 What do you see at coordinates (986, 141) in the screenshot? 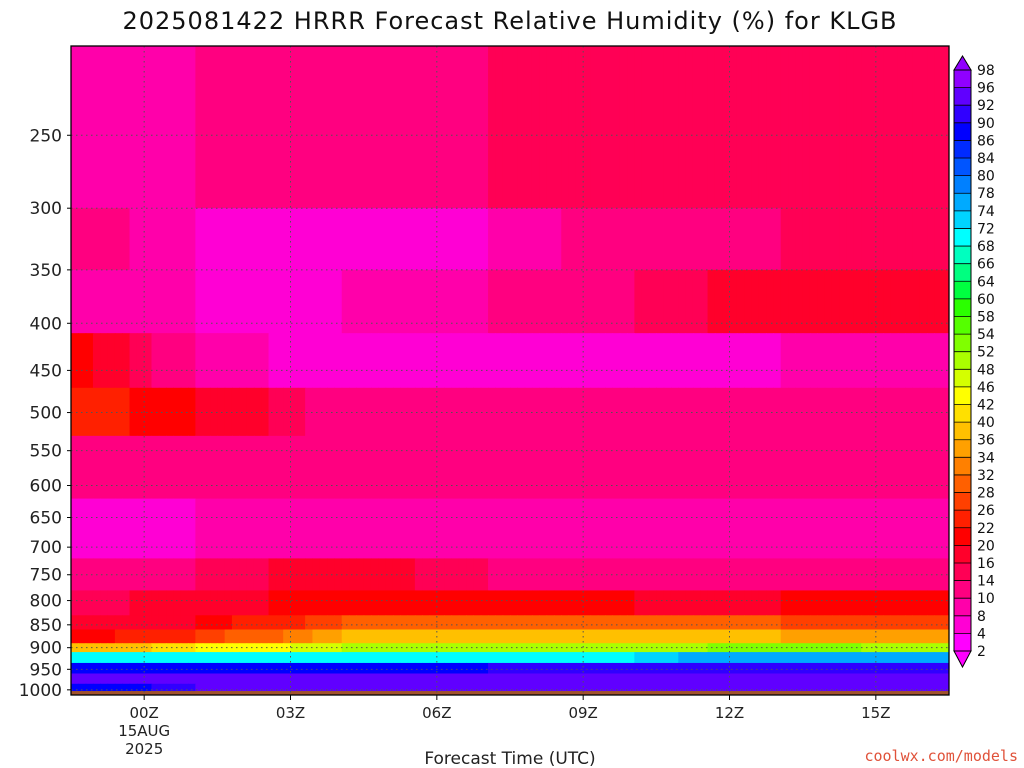
I see `colorbar-label: 86` at bounding box center [986, 141].